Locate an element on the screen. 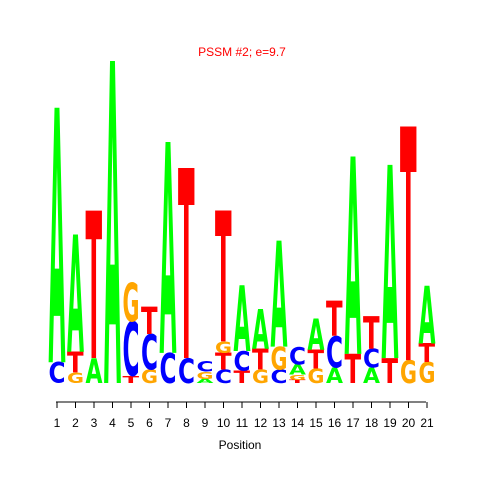 The height and width of the screenshot is (480, 480). x-tick-label: 7 is located at coordinates (168, 423).